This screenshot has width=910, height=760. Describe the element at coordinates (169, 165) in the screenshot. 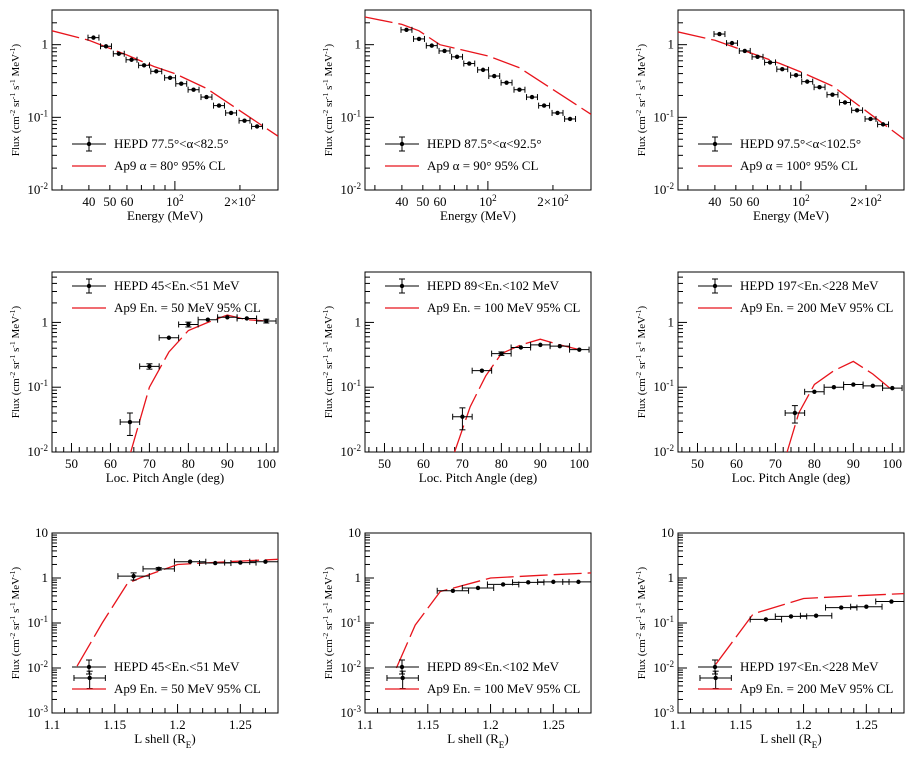

I see `legend-label-ap9: Ap9 α = 80° 95% CL` at that location.